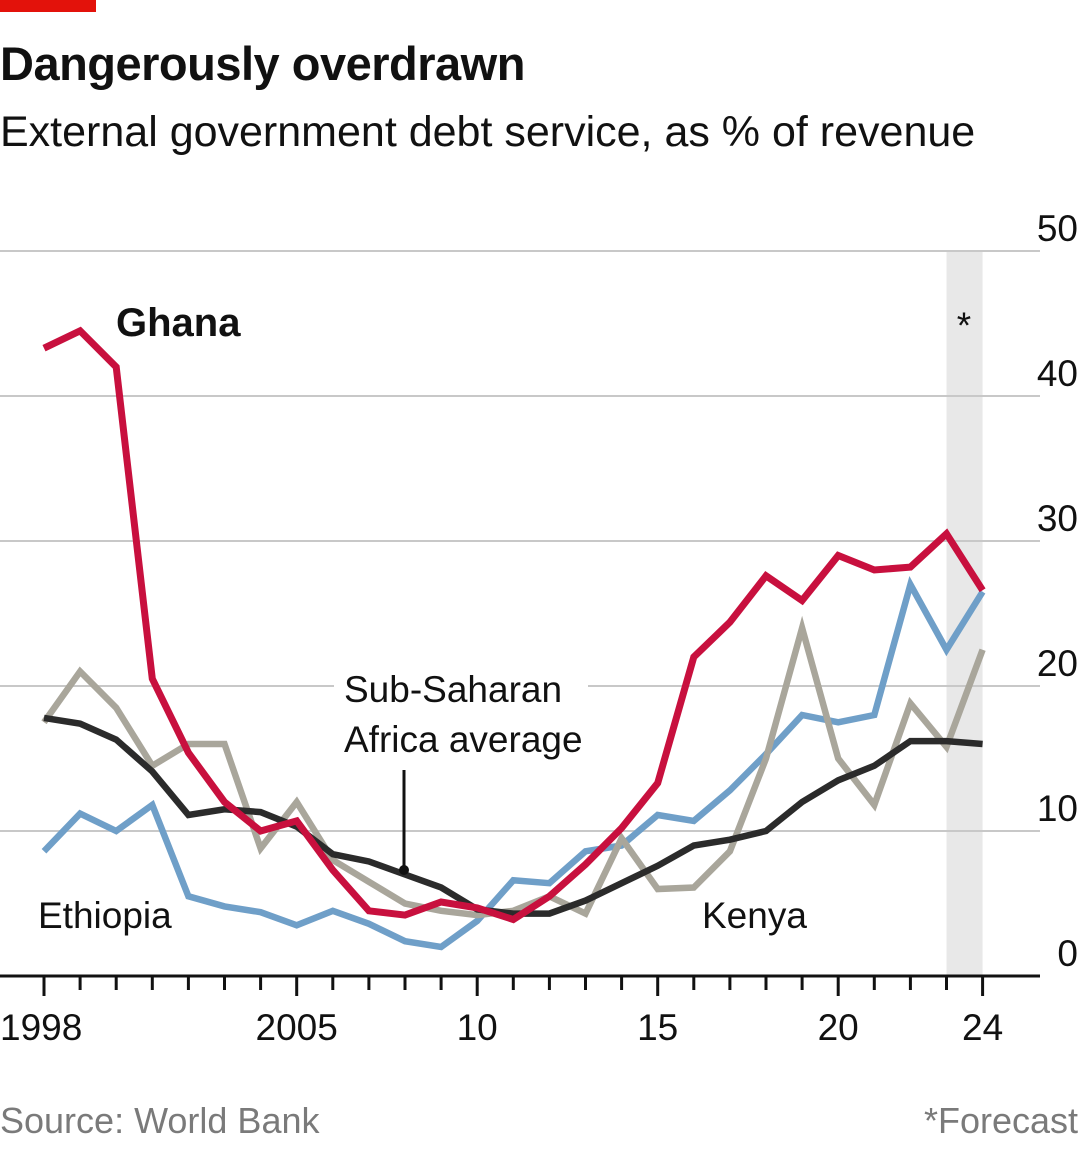 The image size is (1080, 1157). What do you see at coordinates (262, 63) in the screenshot?
I see `chart-title: Dangerously overdrawn` at bounding box center [262, 63].